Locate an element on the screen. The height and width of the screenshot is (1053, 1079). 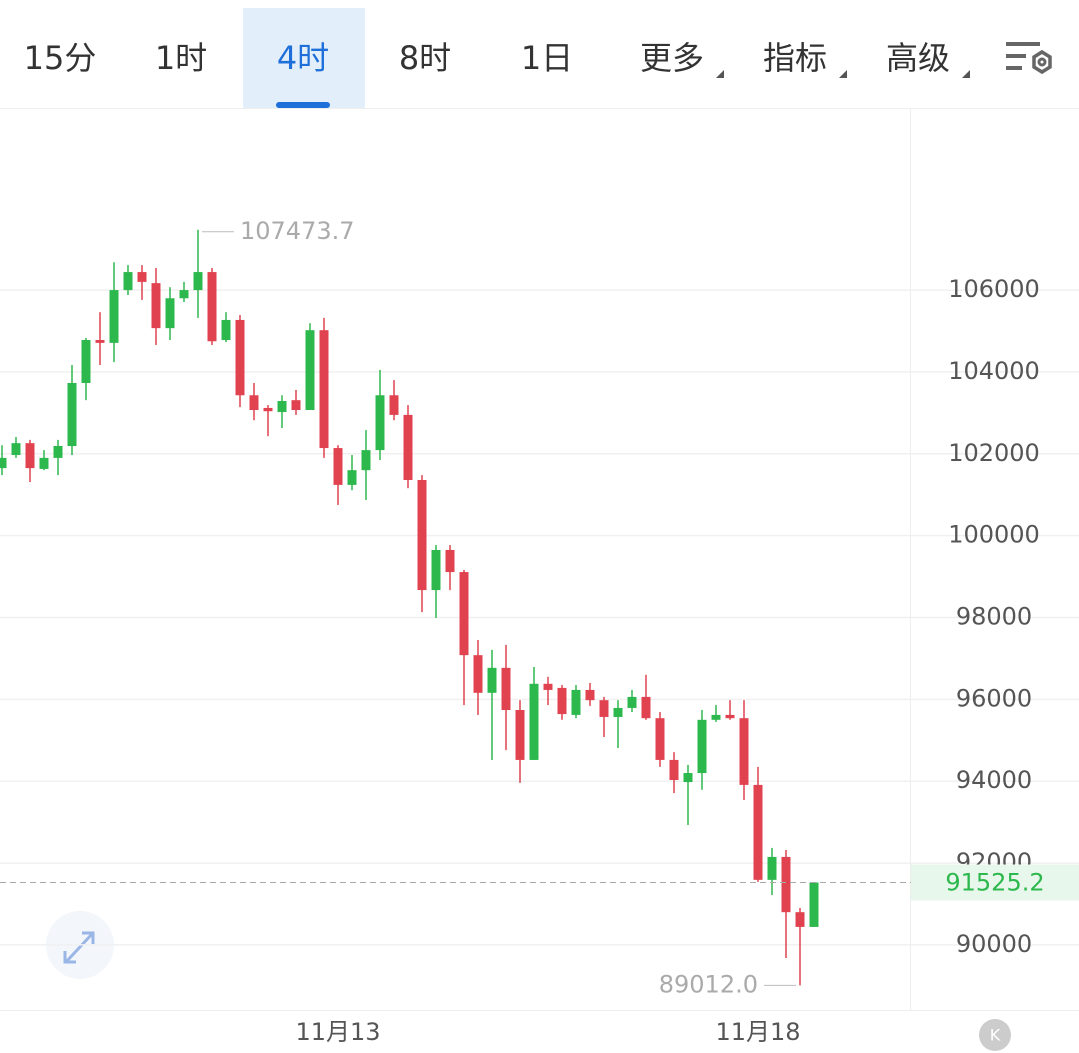
active-tab-indicator is located at coordinates (303, 105).